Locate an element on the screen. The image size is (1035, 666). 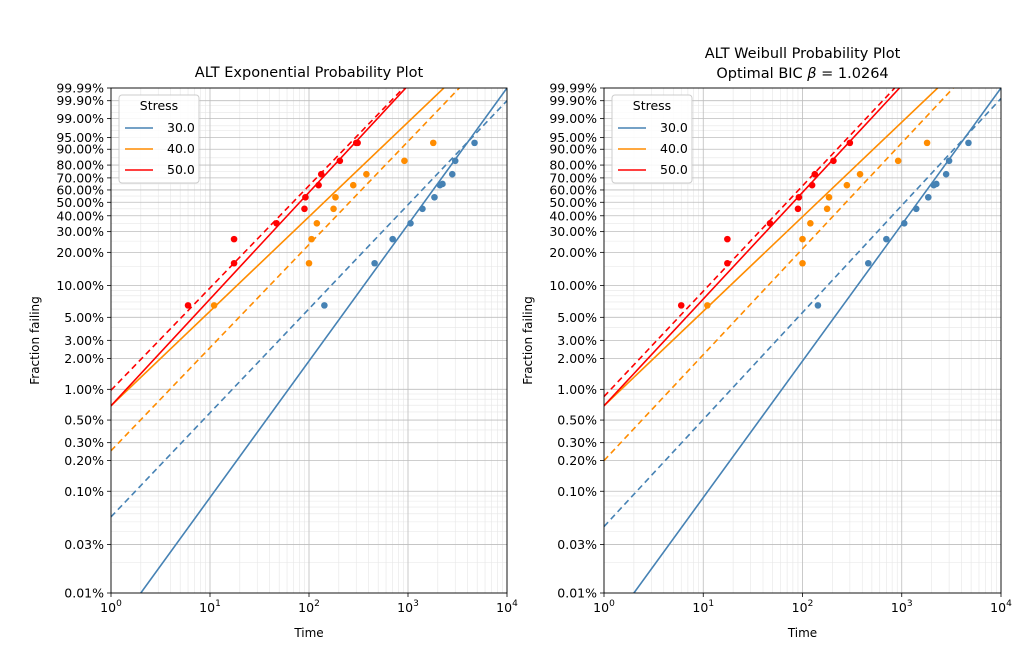
legend-label: 50.0 is located at coordinates (181, 169).